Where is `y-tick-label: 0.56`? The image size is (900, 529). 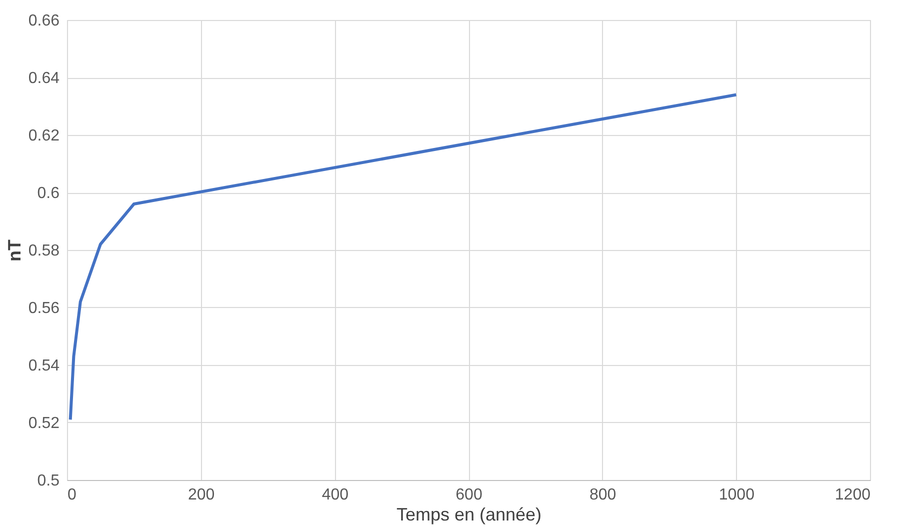 y-tick-label: 0.56 is located at coordinates (44, 308).